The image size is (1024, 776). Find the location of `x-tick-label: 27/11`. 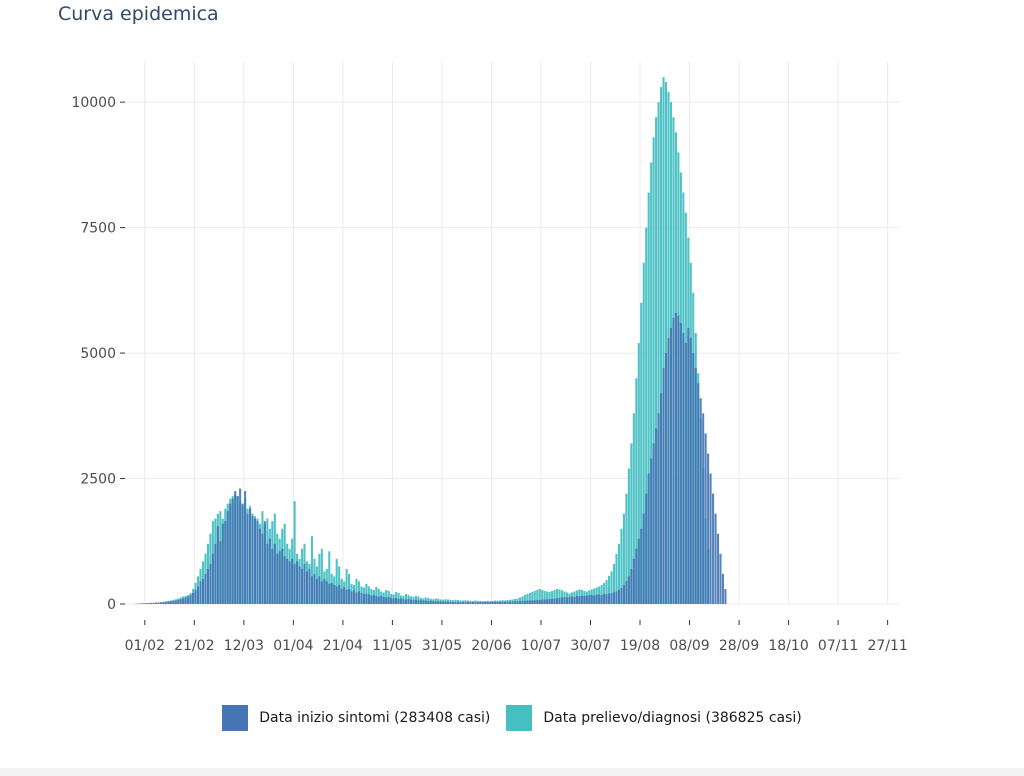

x-tick-label: 27/11 is located at coordinates (887, 646).